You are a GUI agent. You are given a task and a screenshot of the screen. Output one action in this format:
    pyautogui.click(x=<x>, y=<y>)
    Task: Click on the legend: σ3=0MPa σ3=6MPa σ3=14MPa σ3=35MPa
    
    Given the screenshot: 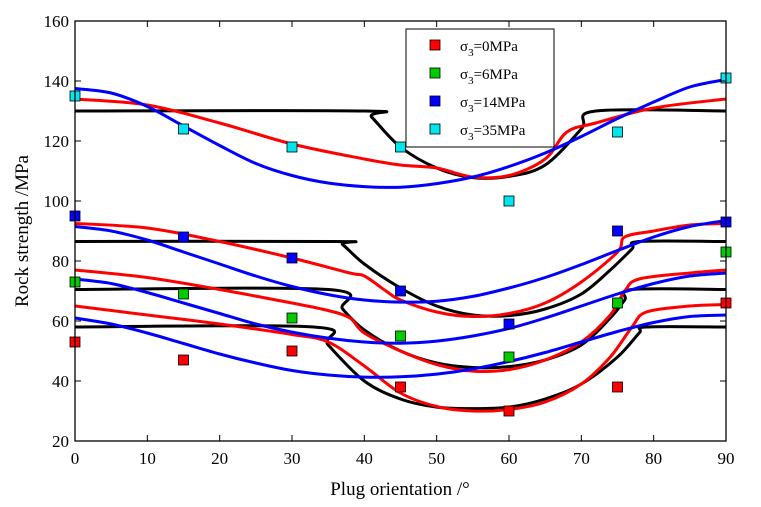 What is the action you would take?
    pyautogui.click(x=480, y=88)
    